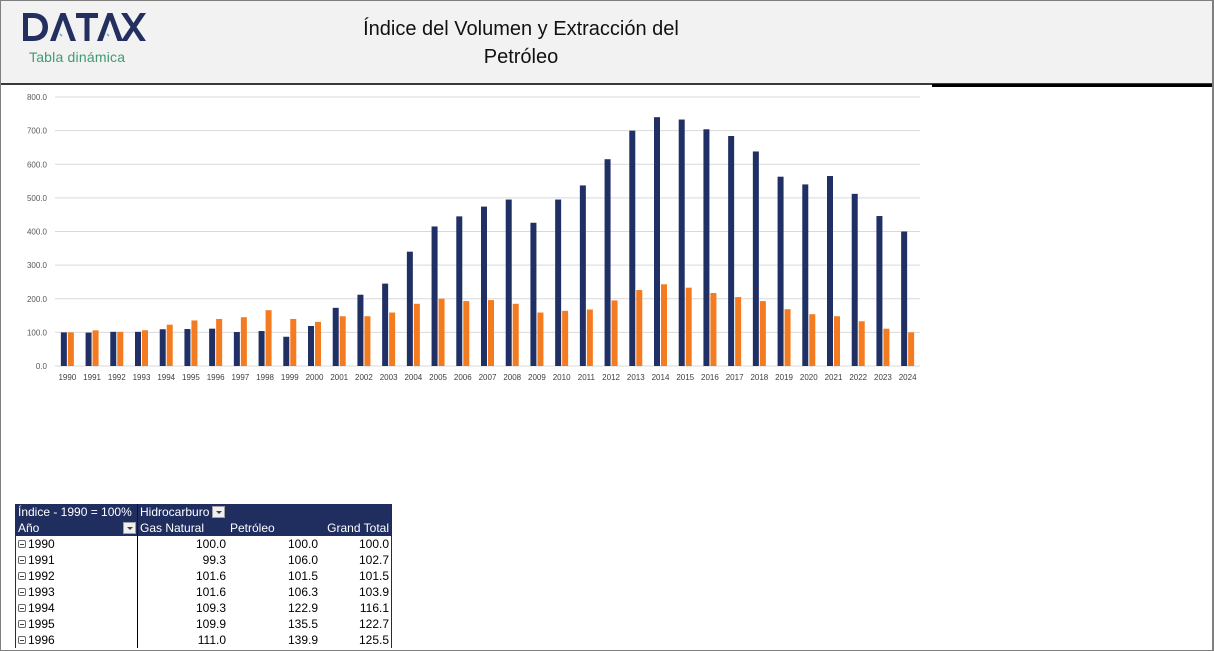 The height and width of the screenshot is (651, 1214). Describe the element at coordinates (302, 560) in the screenshot. I see `petroleo-value-cell: 106.0` at that location.